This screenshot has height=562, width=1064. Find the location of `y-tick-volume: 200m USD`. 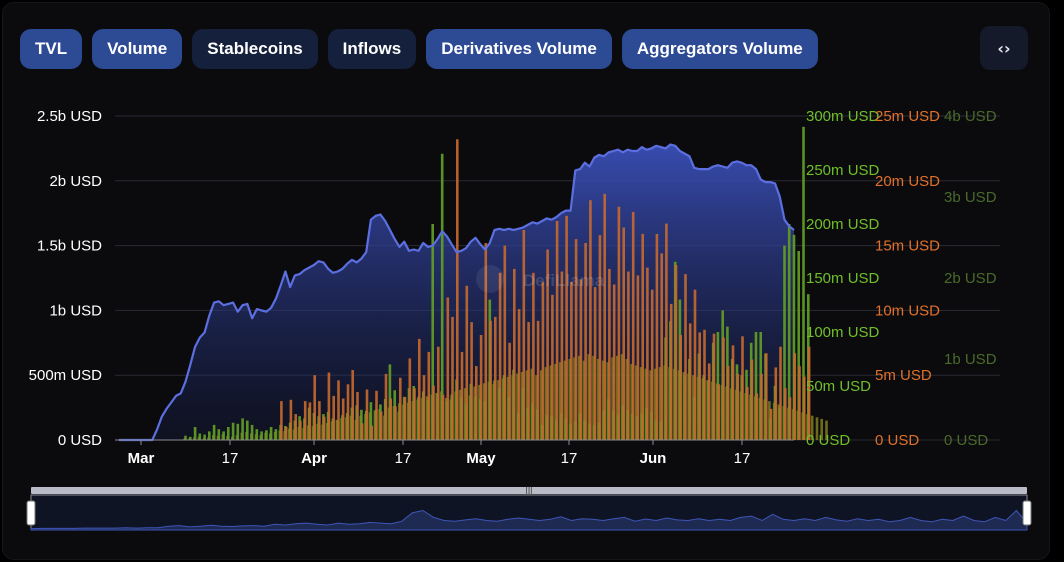

y-tick-volume: 200m USD is located at coordinates (843, 224).